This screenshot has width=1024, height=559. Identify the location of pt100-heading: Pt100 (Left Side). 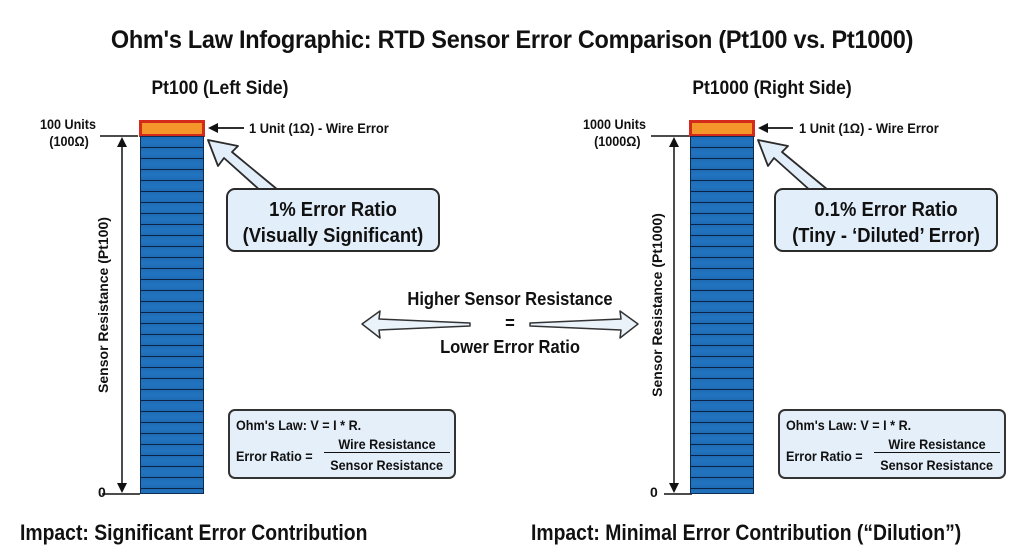
(220, 88).